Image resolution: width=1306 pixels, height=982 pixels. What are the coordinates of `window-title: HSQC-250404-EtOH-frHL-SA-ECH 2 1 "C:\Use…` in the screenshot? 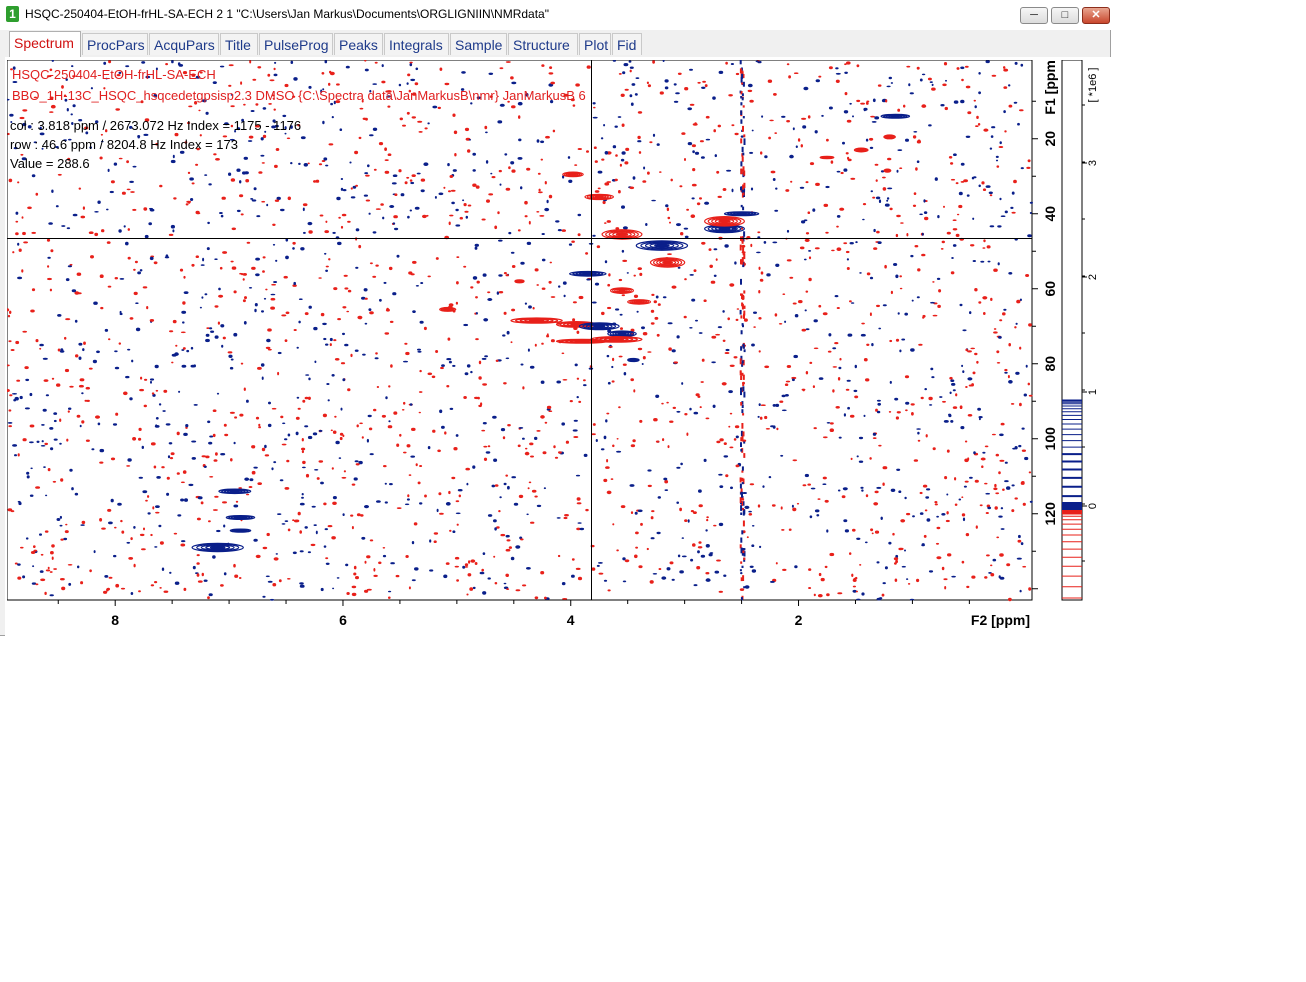 It's located at (287, 14).